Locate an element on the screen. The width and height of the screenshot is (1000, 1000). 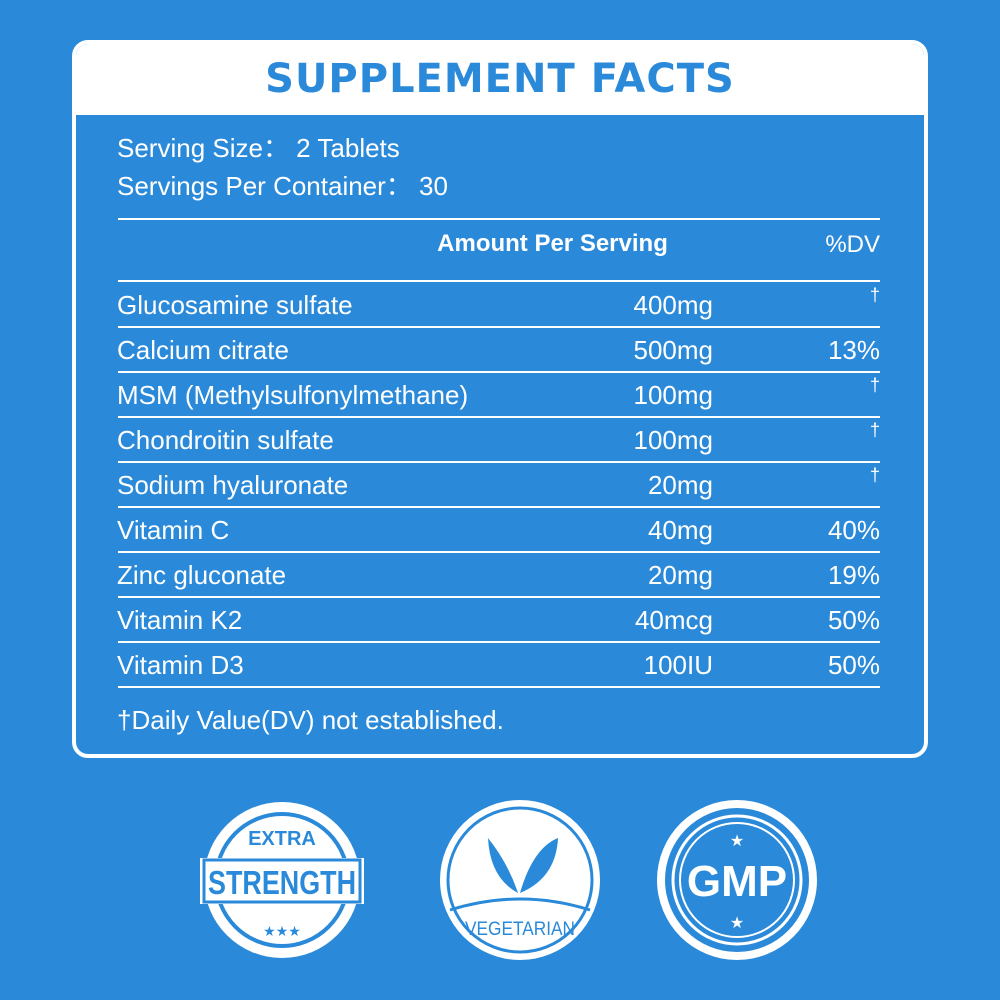
panel-title: SUPPLEMENT FACTS is located at coordinates (500, 79).